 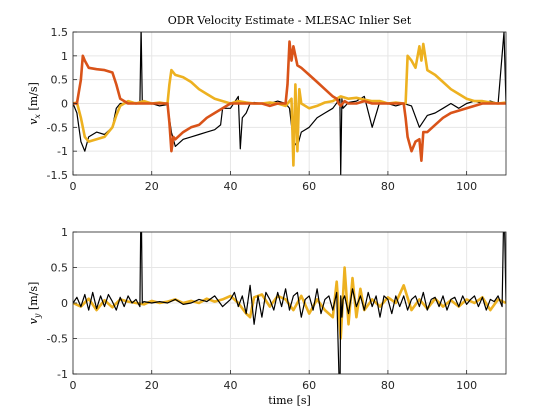 What do you see at coordinates (60, 32) in the screenshot?
I see `y-tick-label: 1.5` at bounding box center [60, 32].